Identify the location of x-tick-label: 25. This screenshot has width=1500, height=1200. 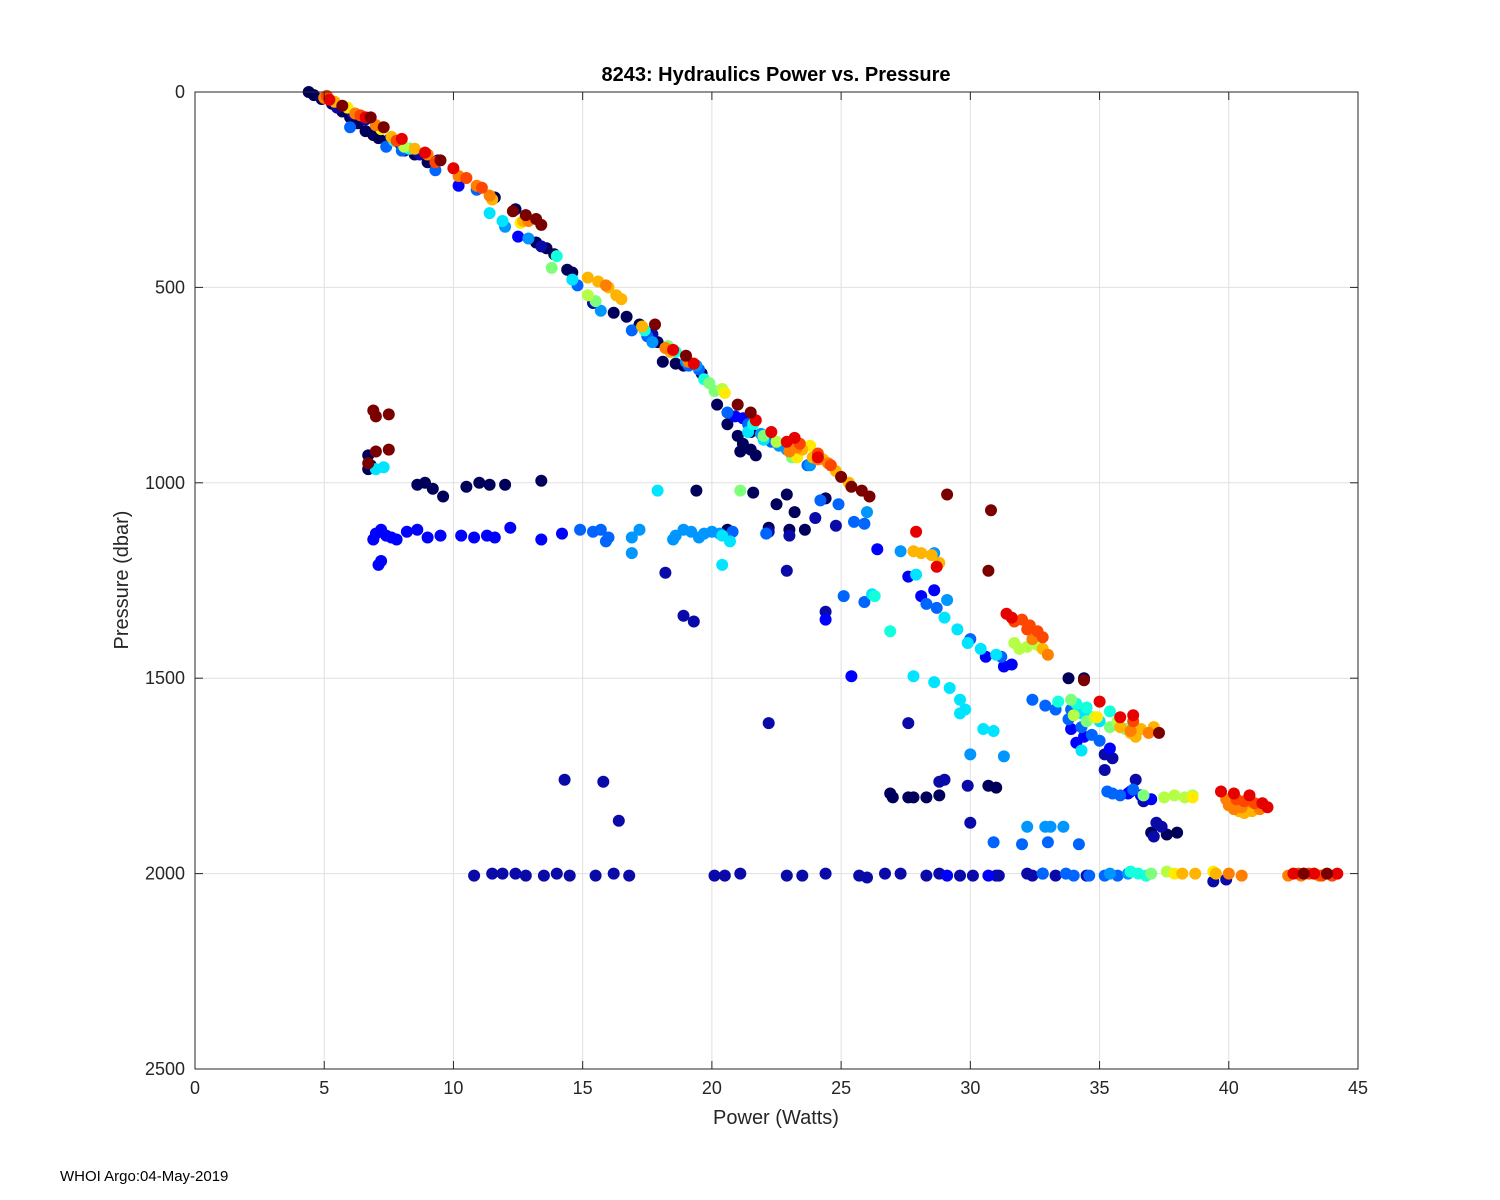
(841, 1088).